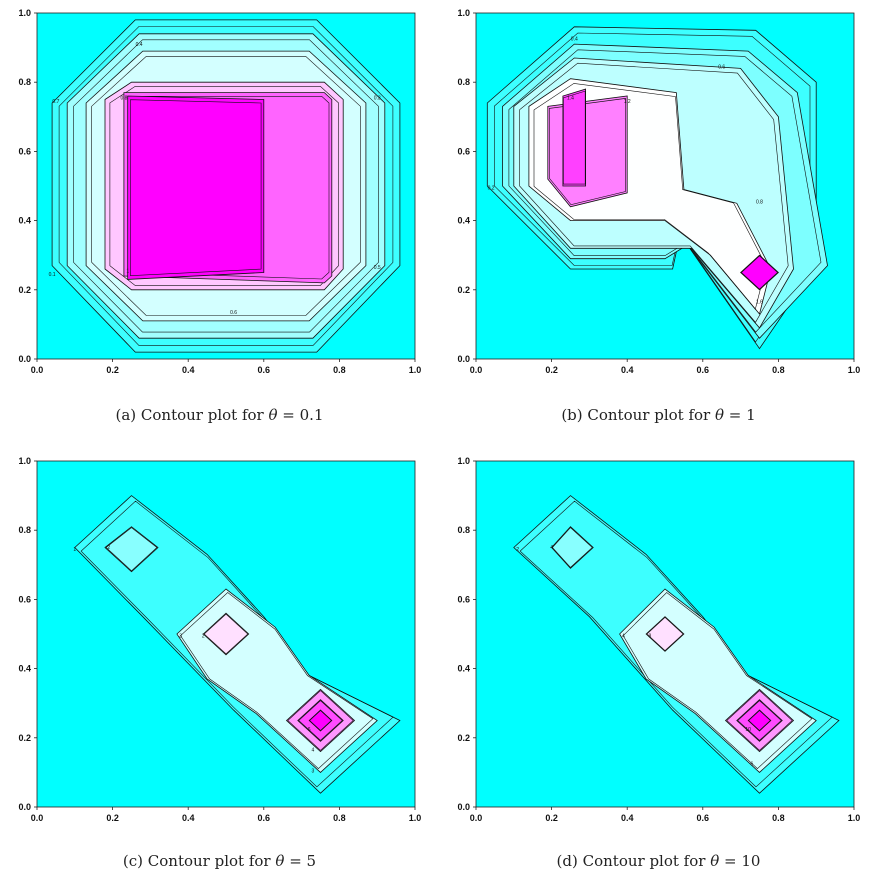 The width and height of the screenshot is (878, 886). What do you see at coordinates (55, 102) in the screenshot?
I see `contour-label: 0.7` at bounding box center [55, 102].